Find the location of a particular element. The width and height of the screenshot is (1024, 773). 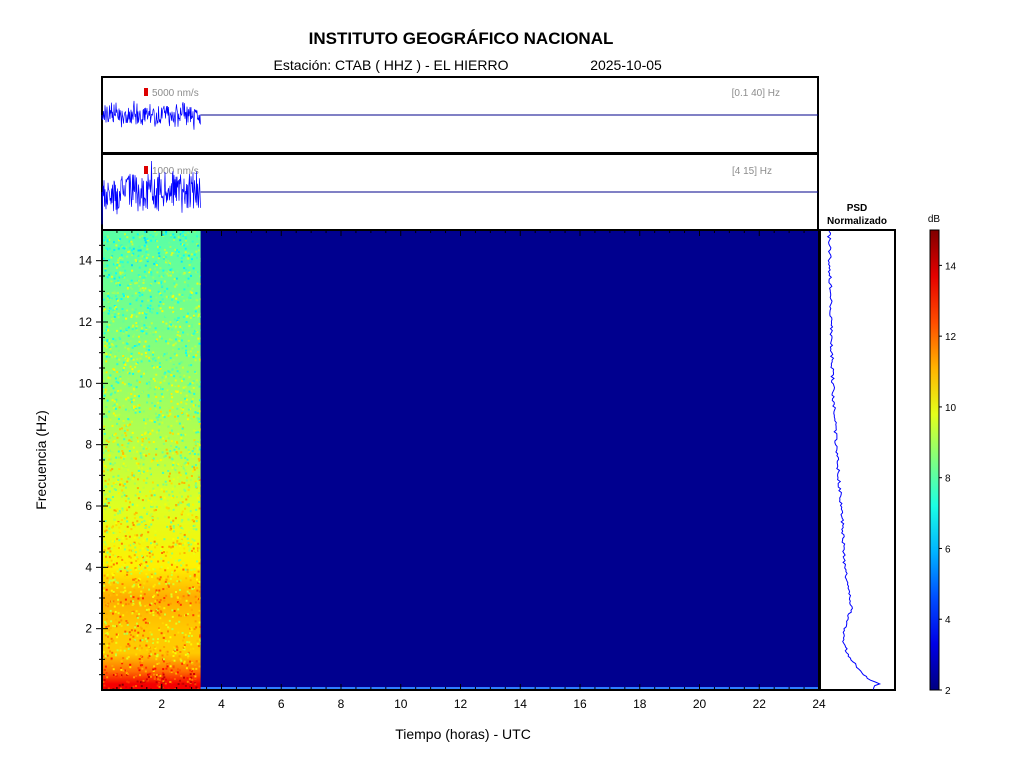

x-tick-label: 10 is located at coordinates (401, 704).